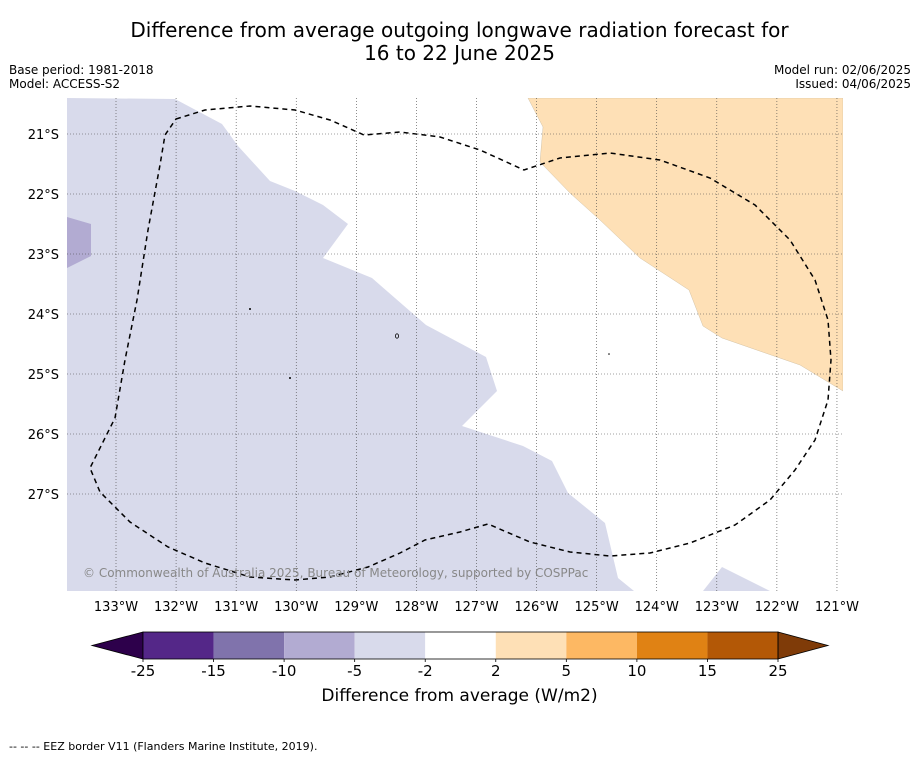 This screenshot has height=758, width=919. I want to click on latitude-label: 23°S, so click(43, 255).